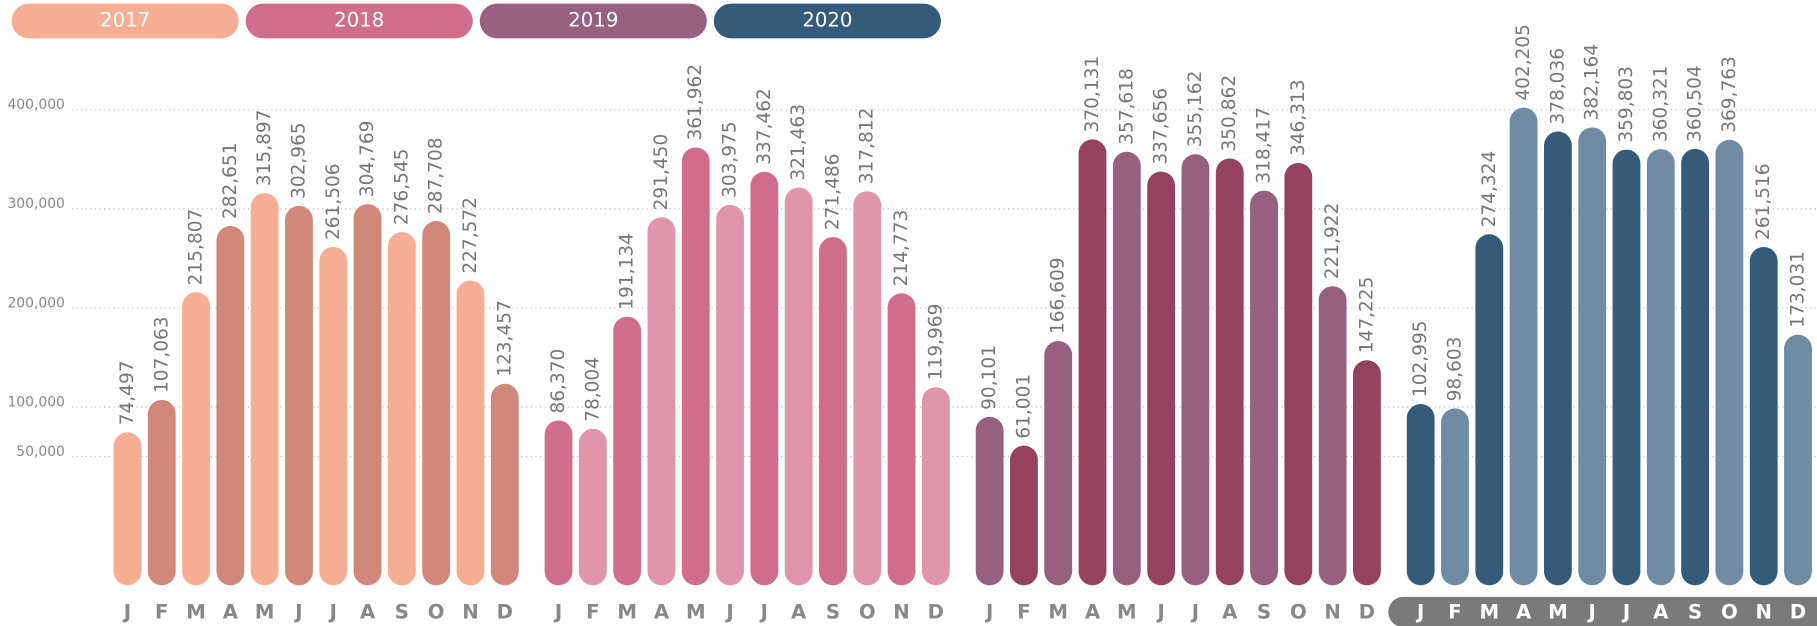 The width and height of the screenshot is (1817, 626). Describe the element at coordinates (627, 271) in the screenshot. I see `value-label: 191,134` at that location.